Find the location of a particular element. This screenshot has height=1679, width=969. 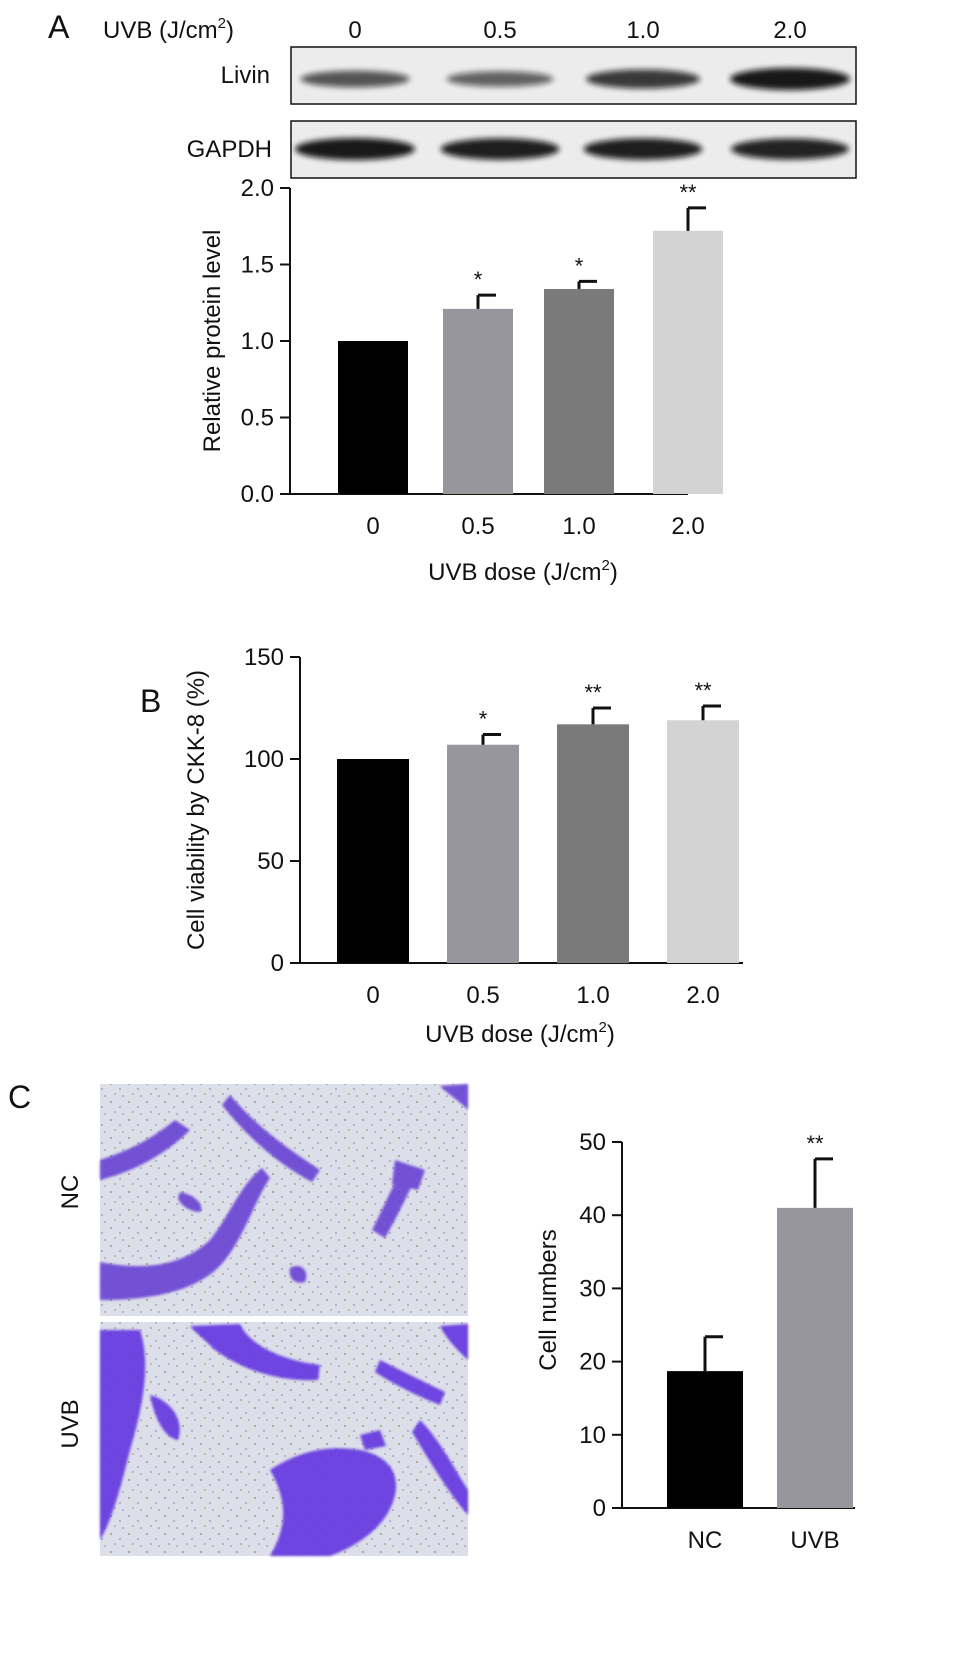

blot-dose-label: 0 is located at coordinates (354, 30).